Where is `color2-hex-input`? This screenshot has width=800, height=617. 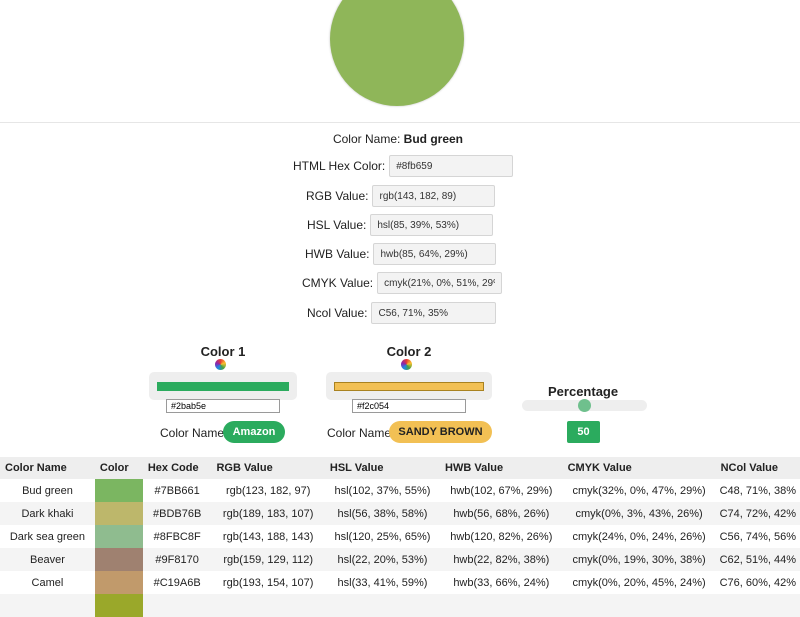
color2-hex-input is located at coordinates (409, 406).